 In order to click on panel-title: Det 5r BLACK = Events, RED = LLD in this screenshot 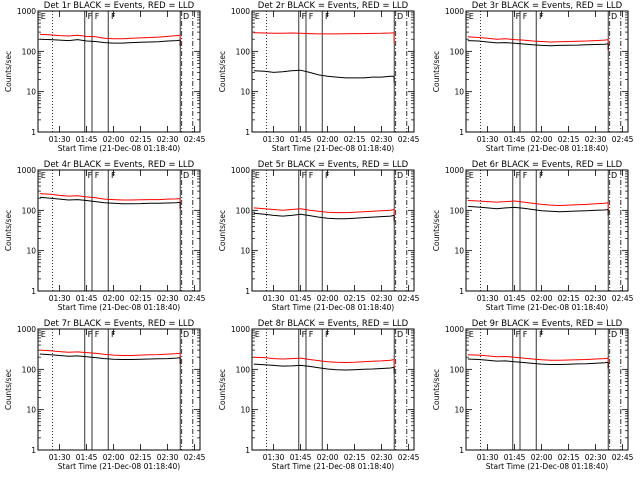, I will do `click(333, 165)`.